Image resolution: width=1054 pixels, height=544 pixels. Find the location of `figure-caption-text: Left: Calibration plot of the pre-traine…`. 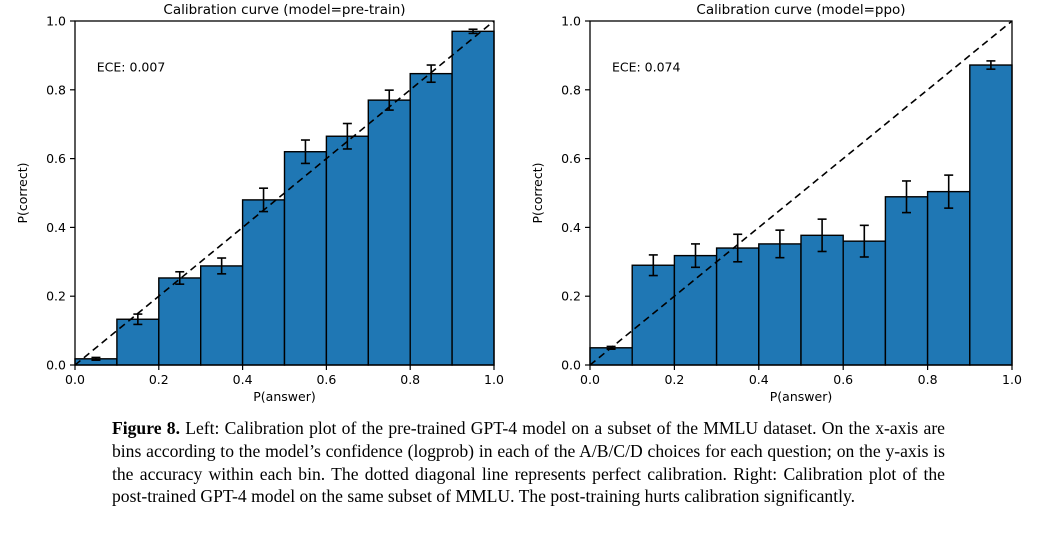

figure-caption-text: Left: Calibration plot of the pre-traine… is located at coordinates (528, 462).